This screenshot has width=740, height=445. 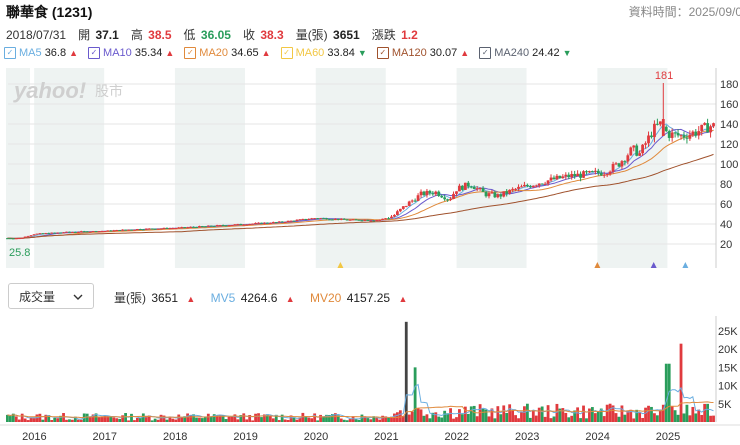 I want to click on data-time: 資料時間：2025/09/0, so click(x=684, y=12).